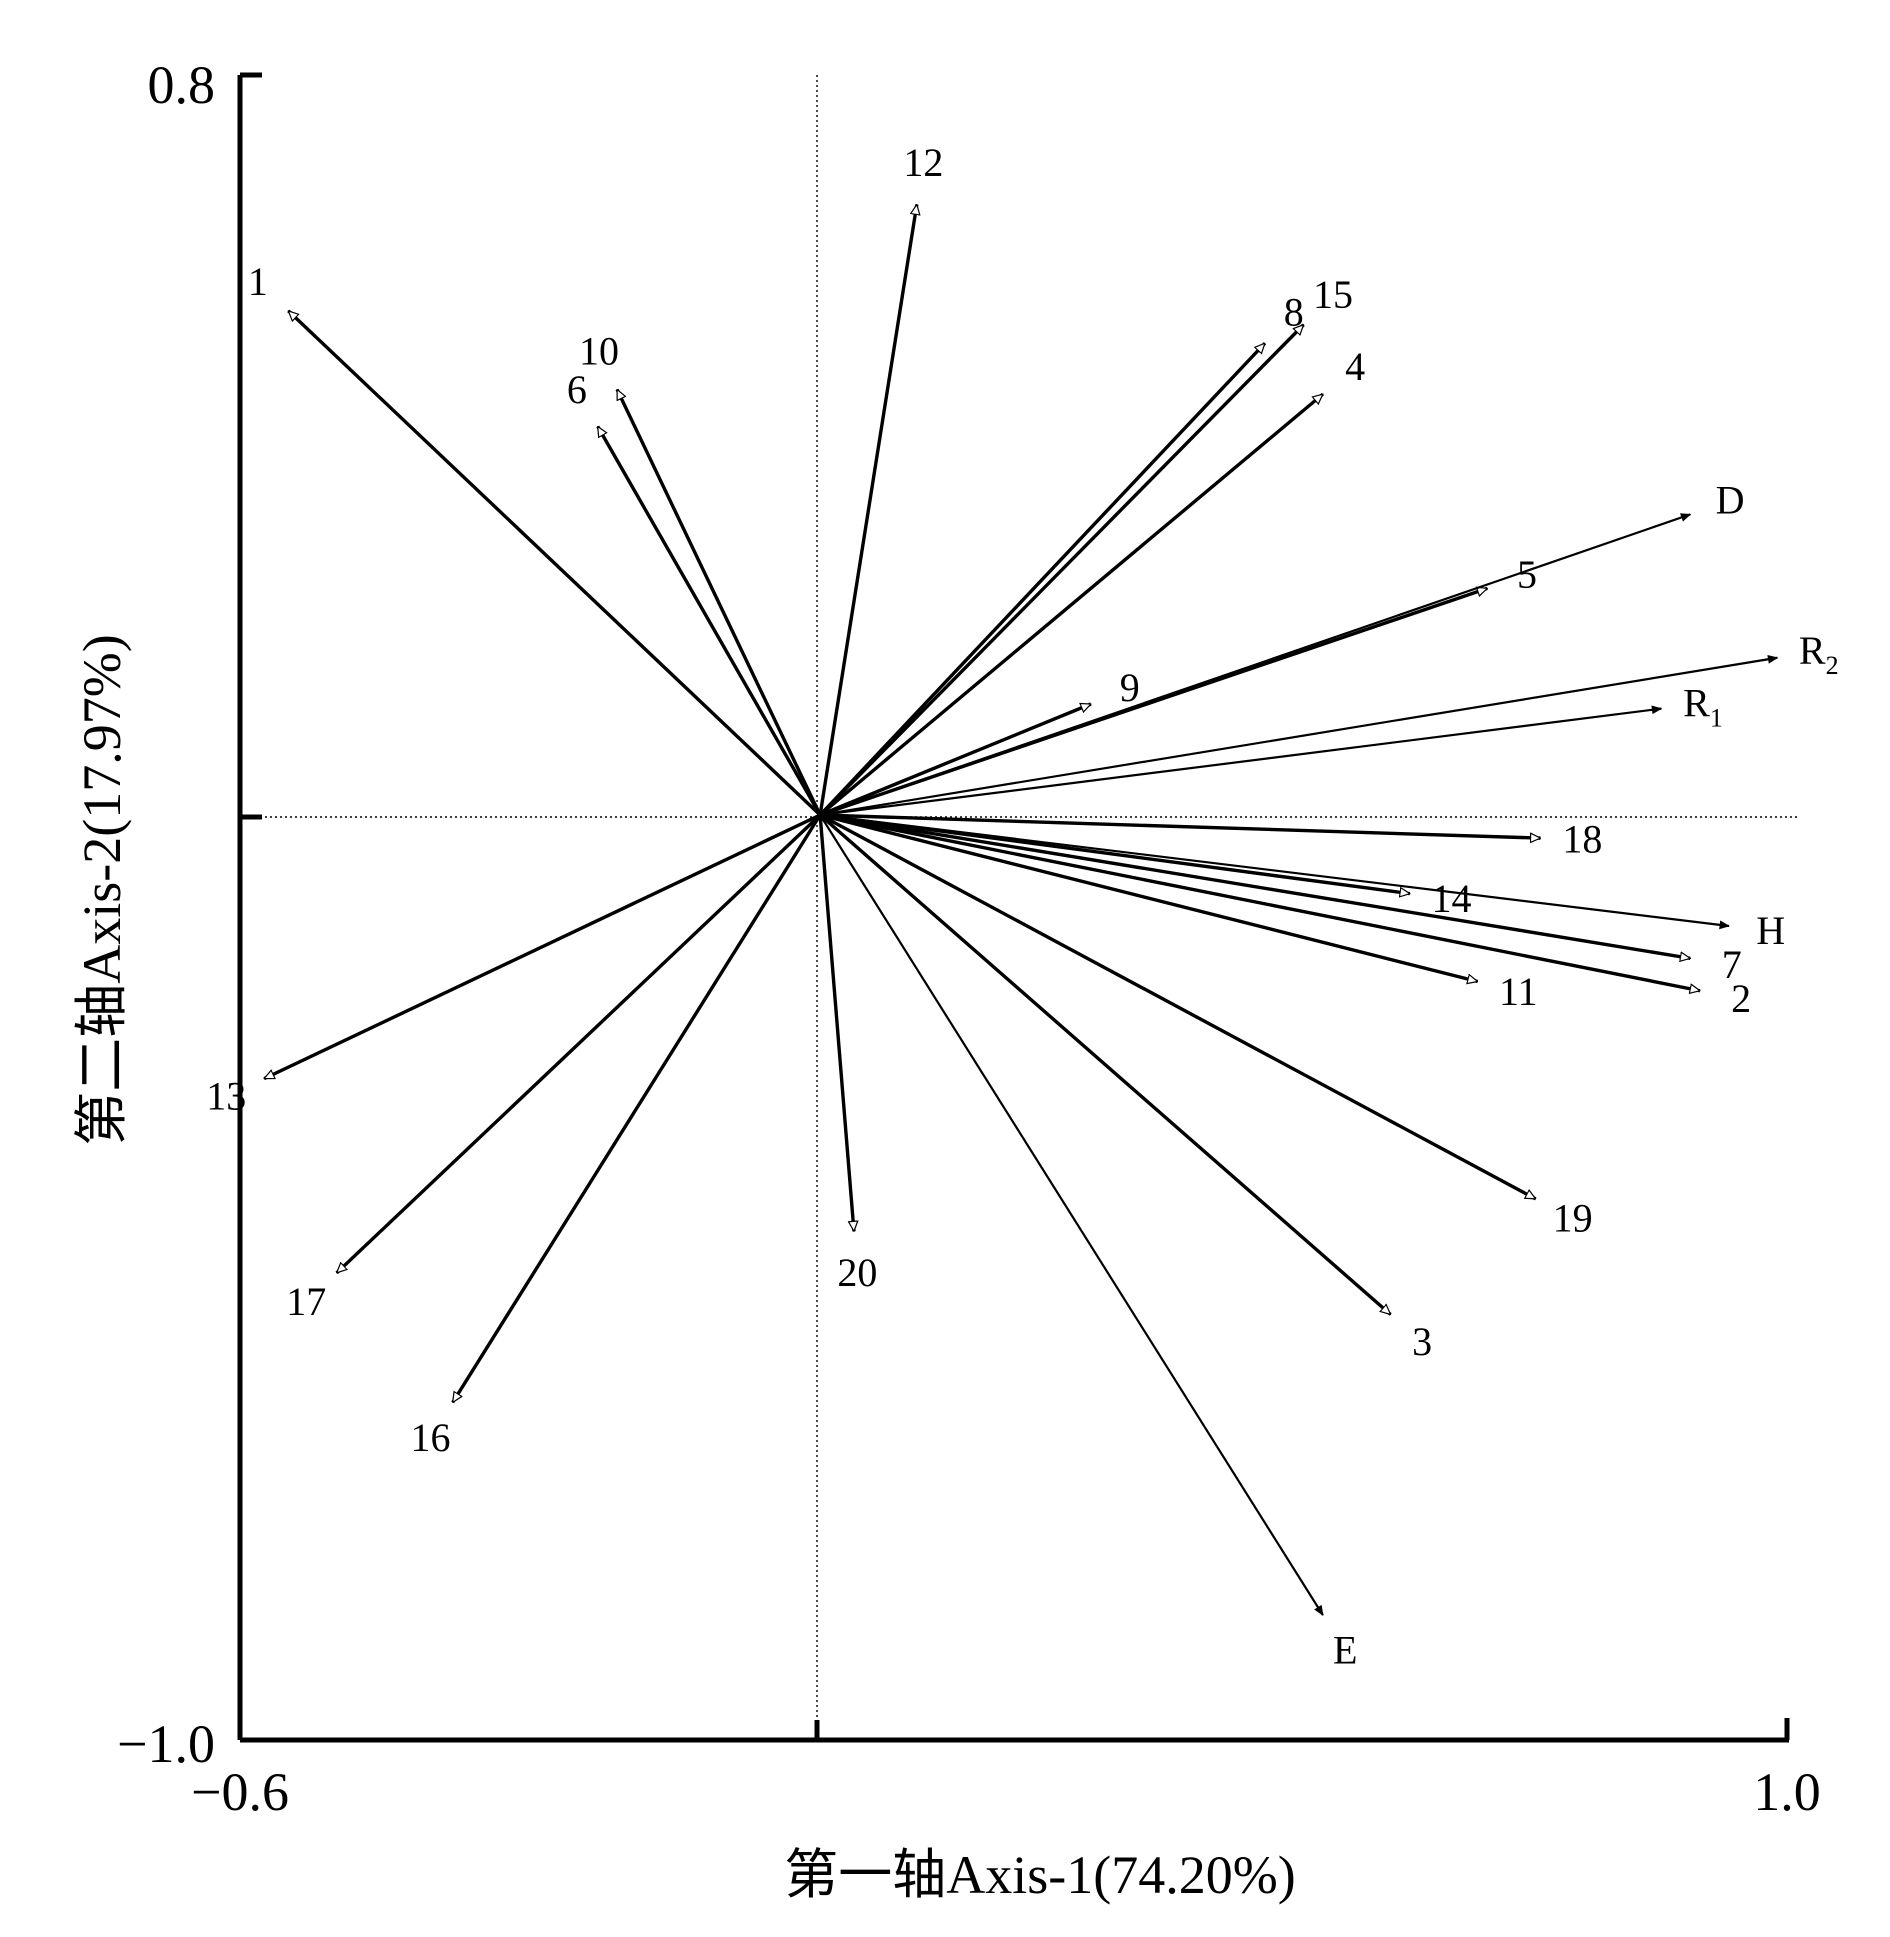  Describe the element at coordinates (1274, 869) in the screenshot. I see `env-vector-h` at that location.